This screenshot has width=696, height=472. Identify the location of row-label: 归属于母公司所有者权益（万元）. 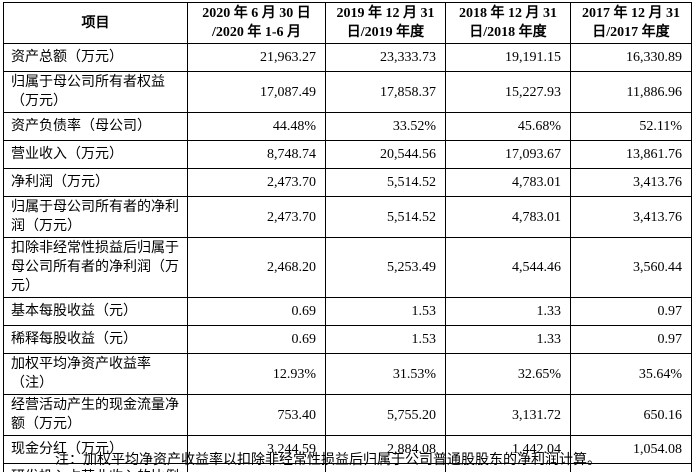
(95, 92).